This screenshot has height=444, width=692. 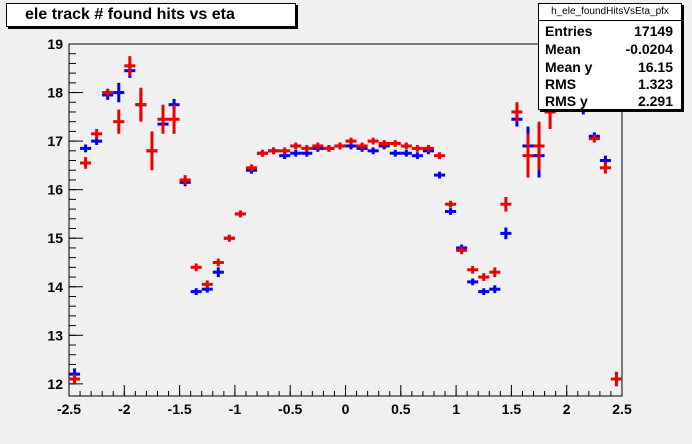 I want to click on chart-title: ele track # found hits vs eta, so click(x=130, y=14).